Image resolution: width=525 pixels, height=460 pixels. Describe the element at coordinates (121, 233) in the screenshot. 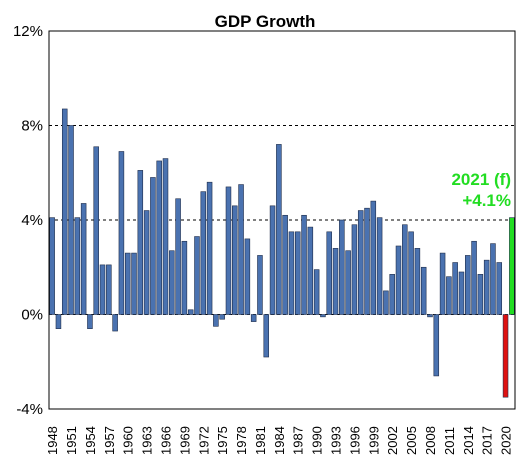

I see `bar-1959` at that location.